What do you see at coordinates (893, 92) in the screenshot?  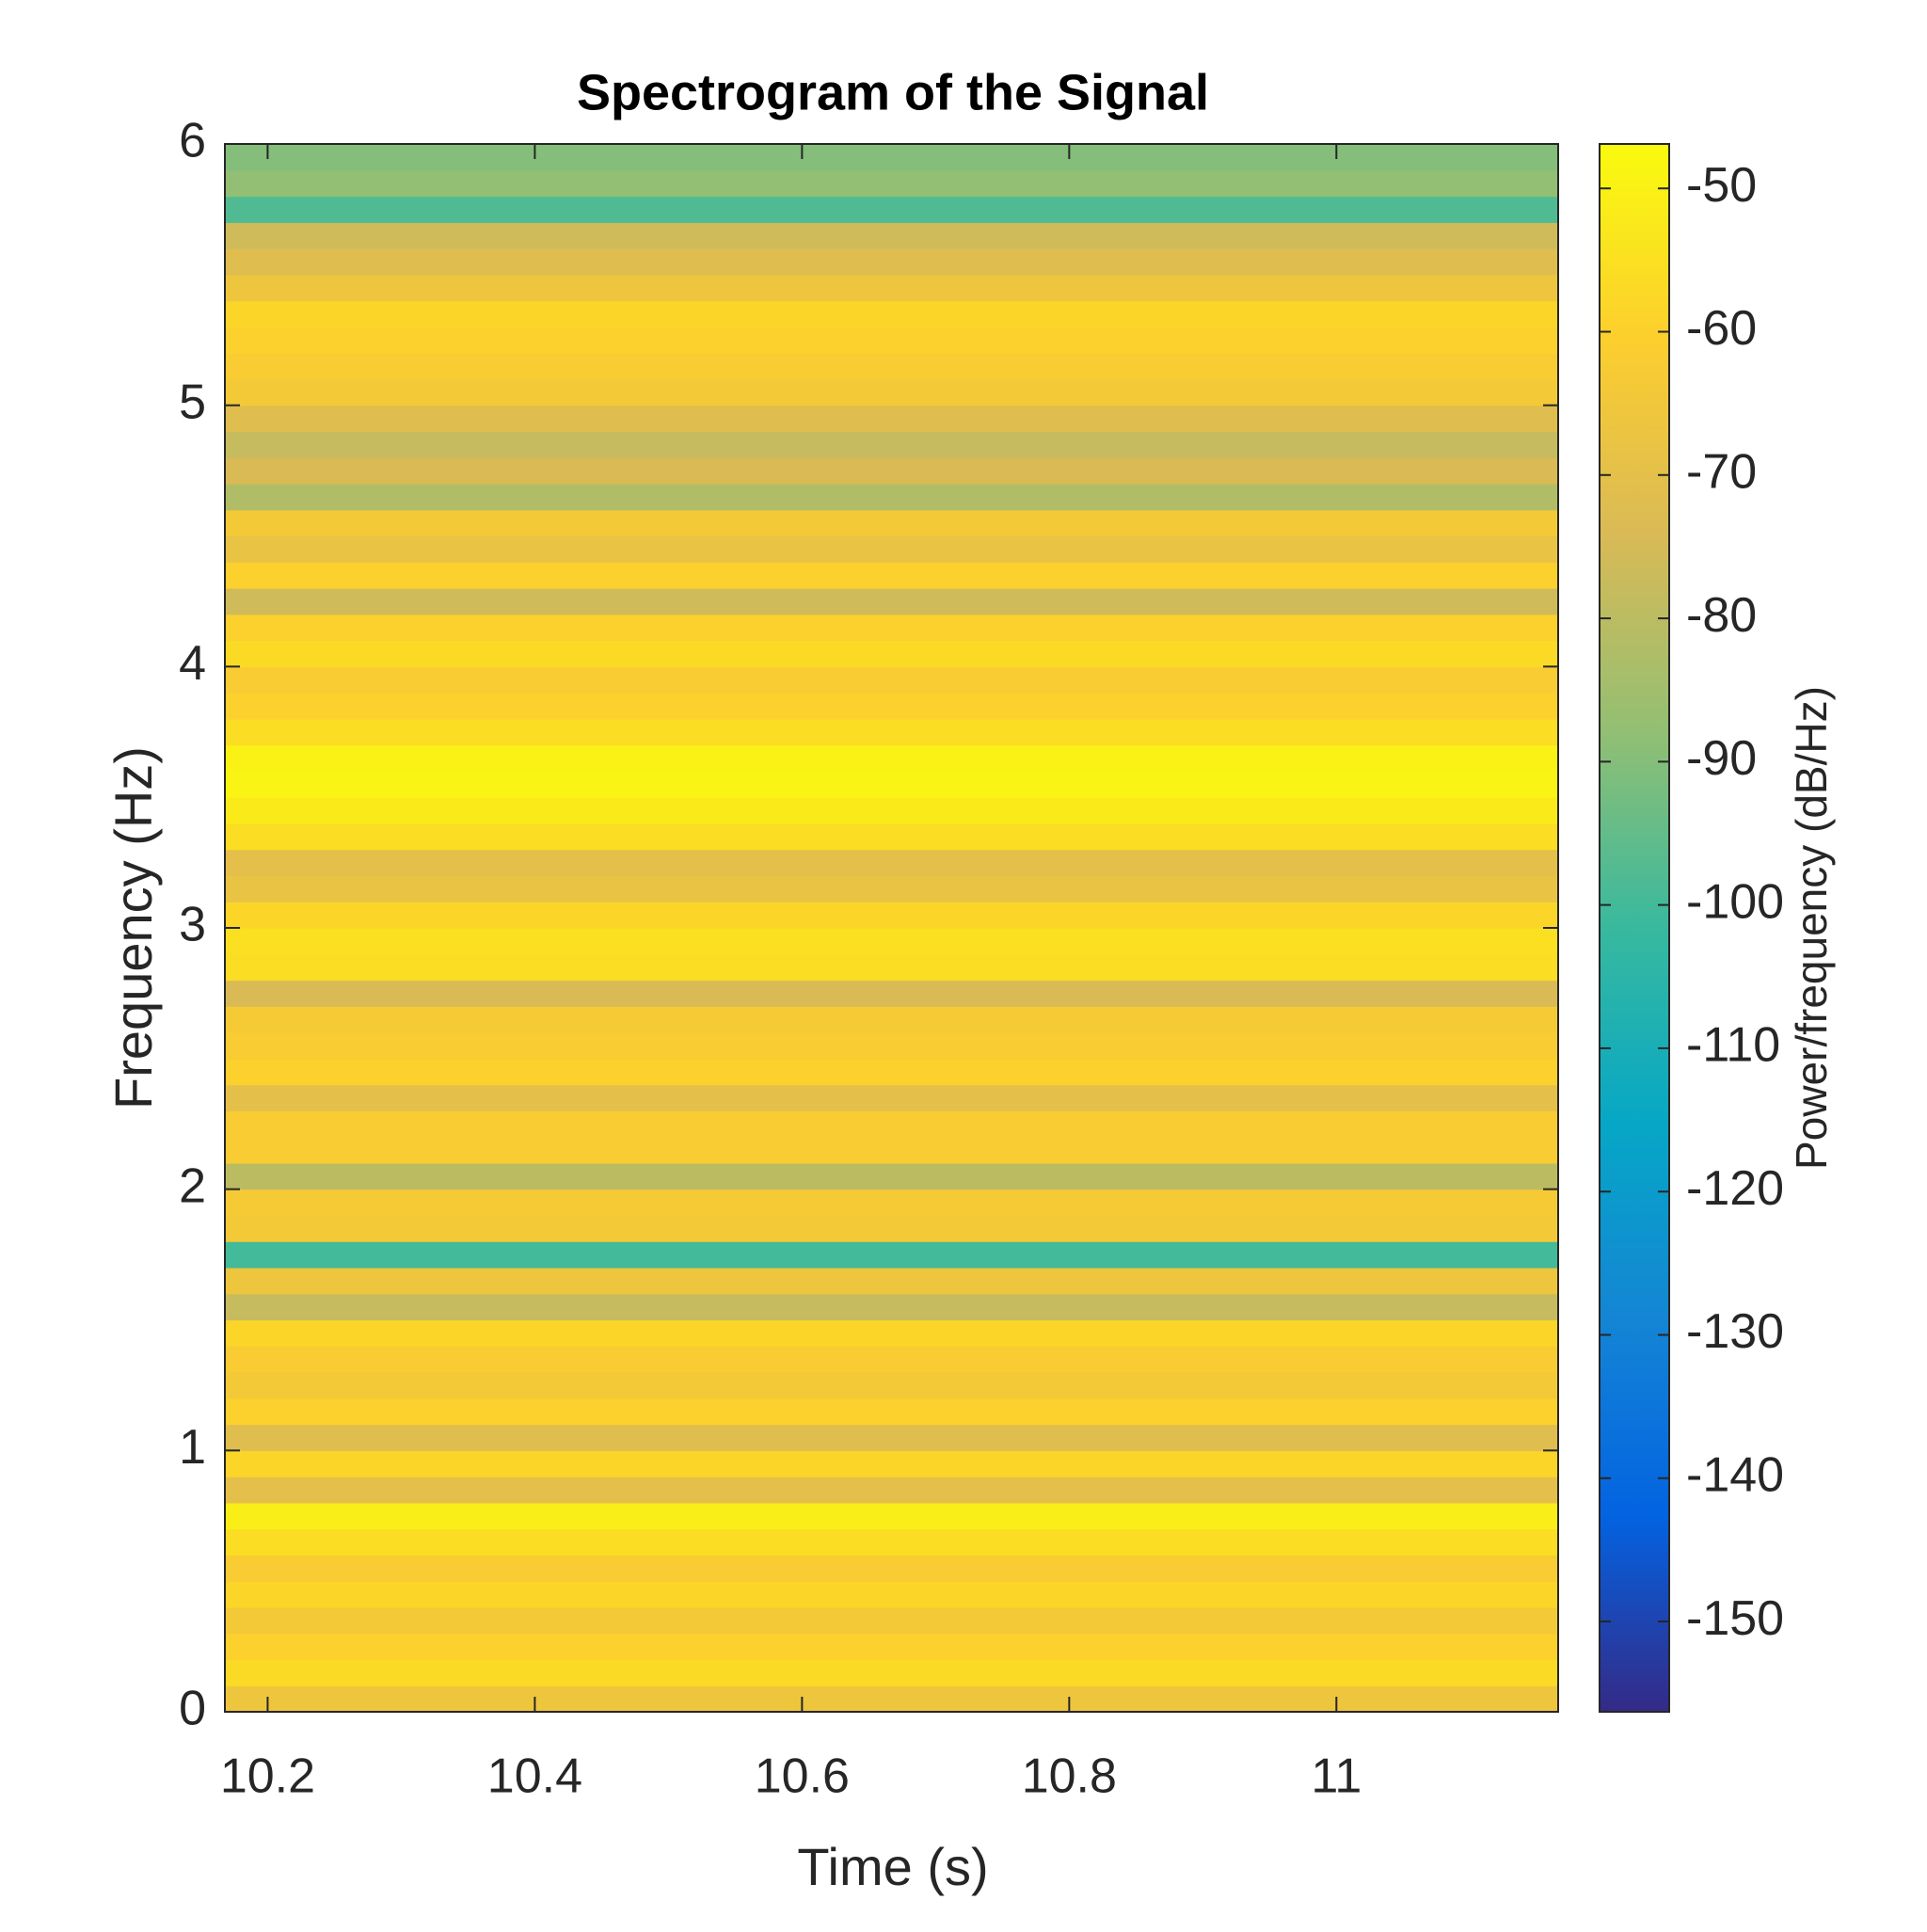 I see `chart-title: Spectrogram of the Signal` at bounding box center [893, 92].